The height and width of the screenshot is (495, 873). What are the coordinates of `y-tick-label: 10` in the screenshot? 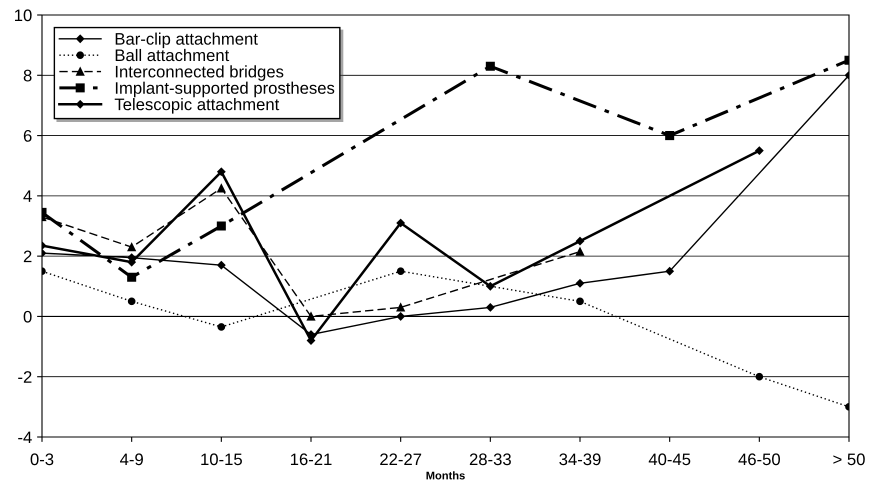 It's located at (23, 15).